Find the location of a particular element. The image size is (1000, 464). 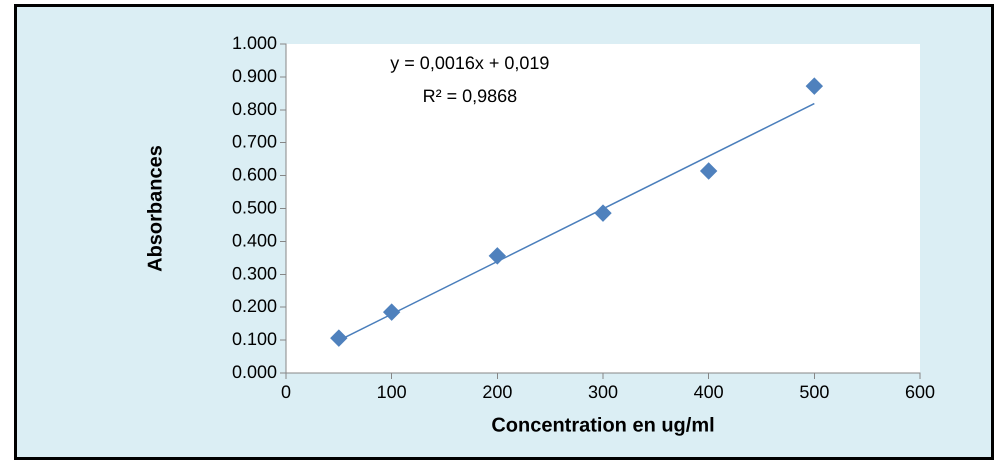

y-axis-title: Absorbances is located at coordinates (155, 208).